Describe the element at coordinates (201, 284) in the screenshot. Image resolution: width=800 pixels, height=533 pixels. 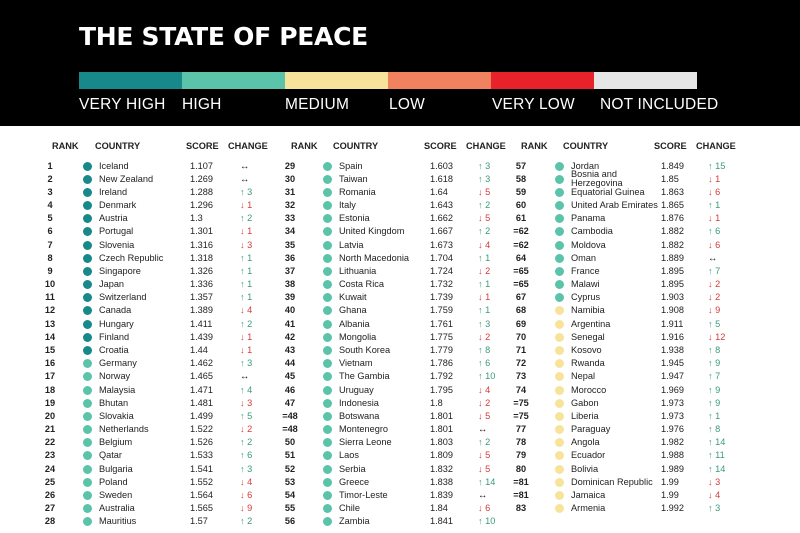
I see `score-cell: 1.336` at that location.